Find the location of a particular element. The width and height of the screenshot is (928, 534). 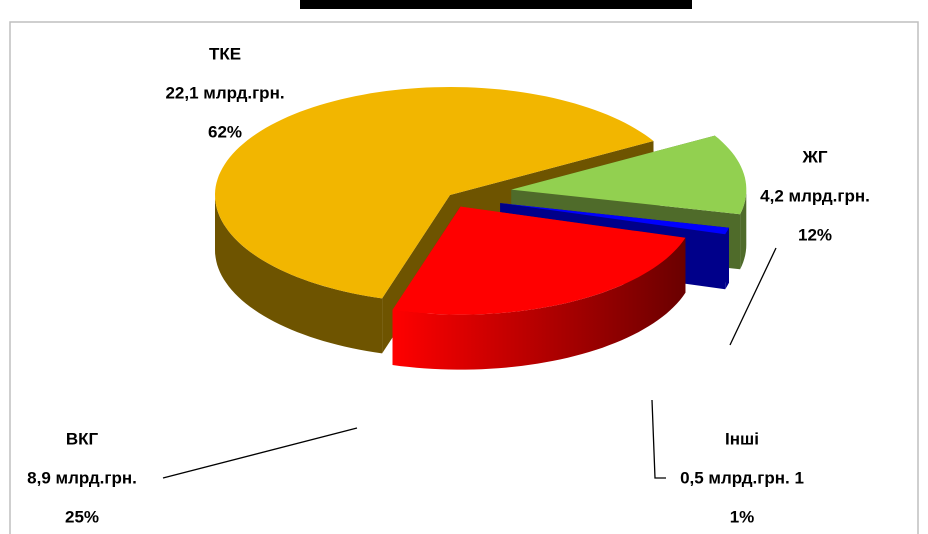

label-name: ТКЕ is located at coordinates (225, 53).